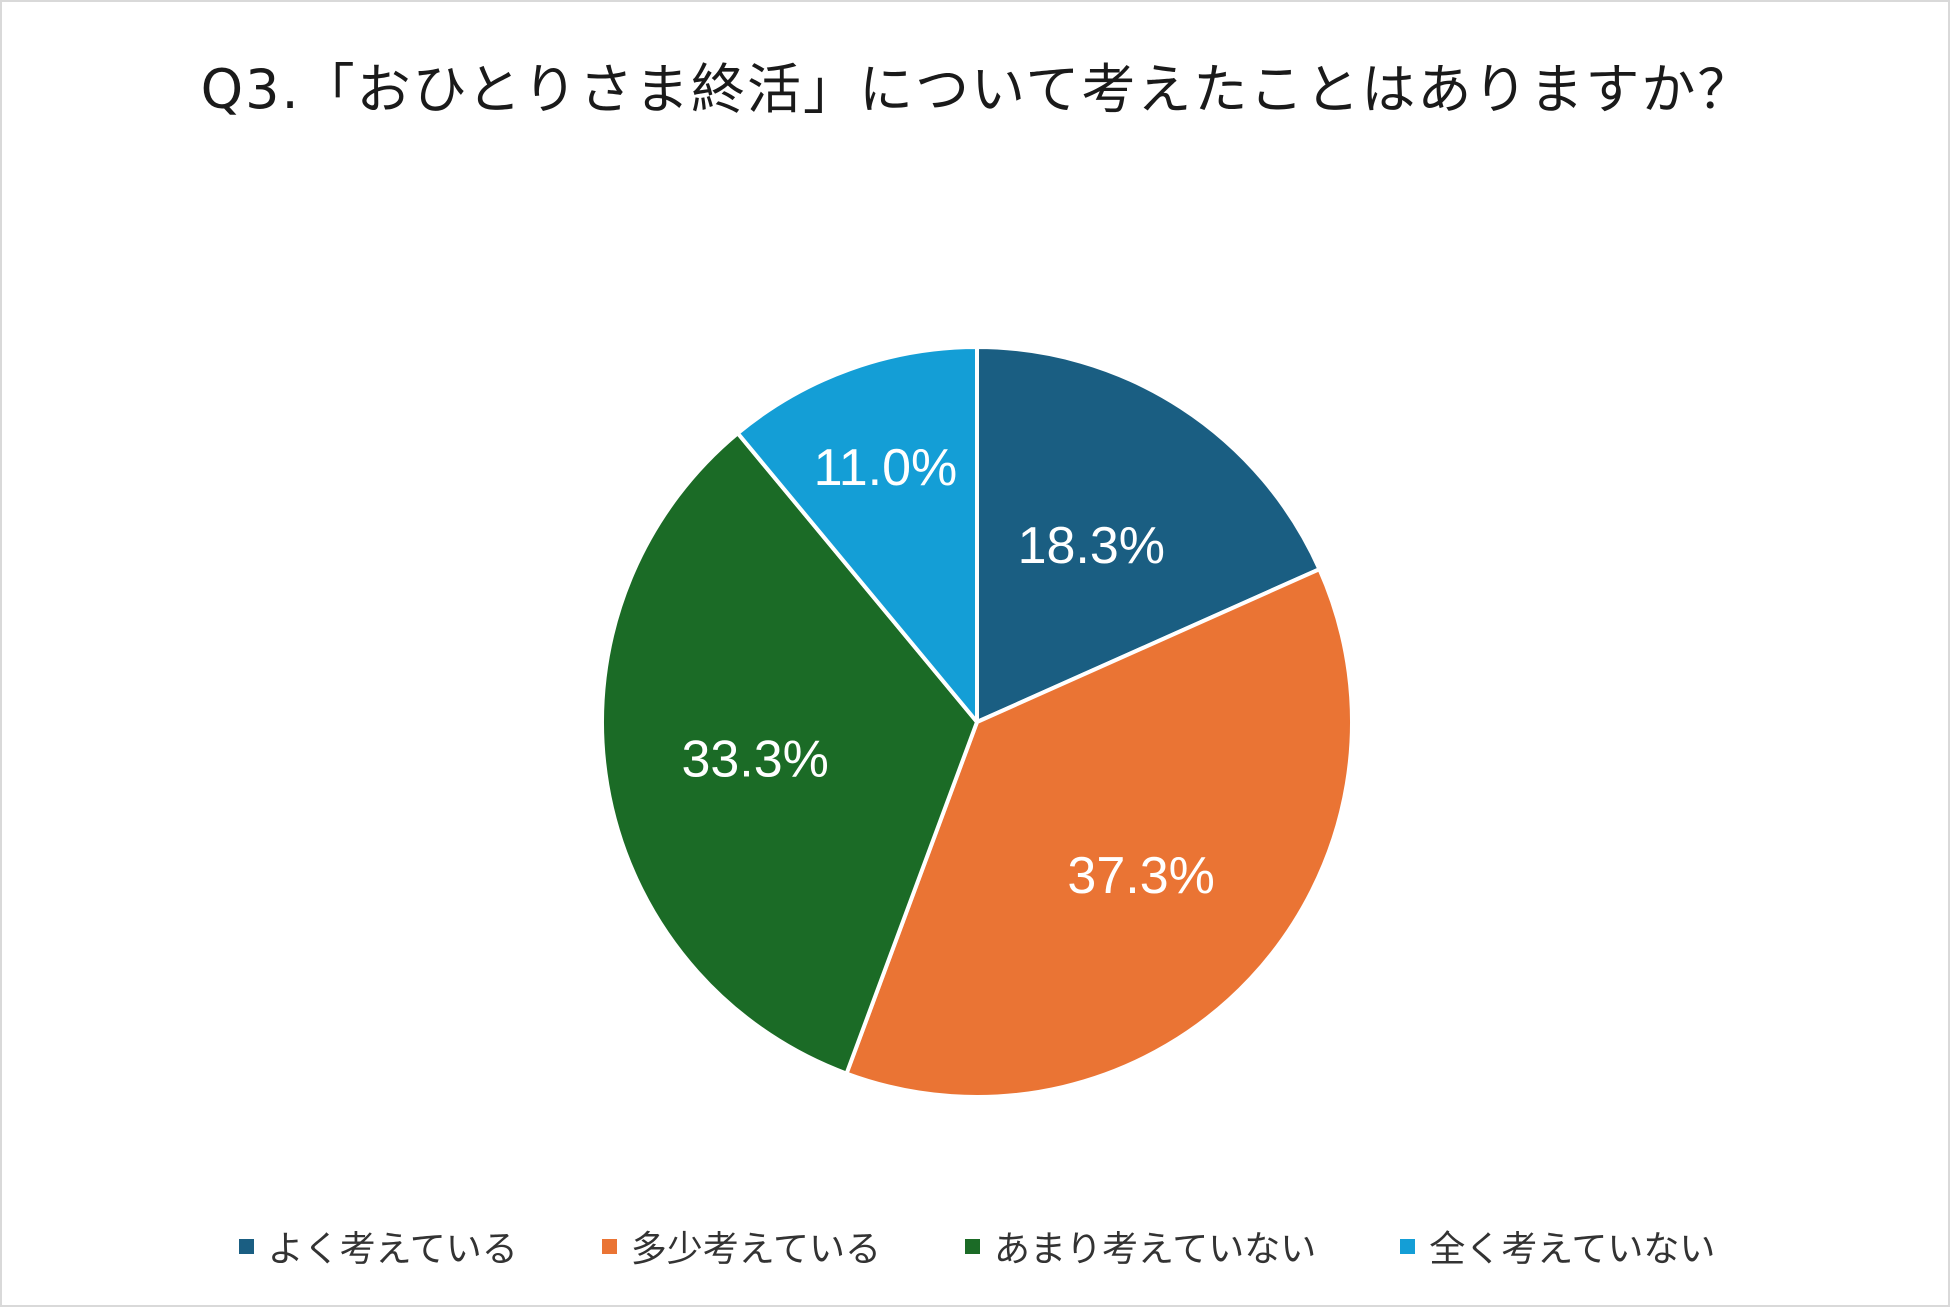 This screenshot has height=1309, width=1950. I want to click on legend-item: 全く考えていない, so click(1557, 1246).